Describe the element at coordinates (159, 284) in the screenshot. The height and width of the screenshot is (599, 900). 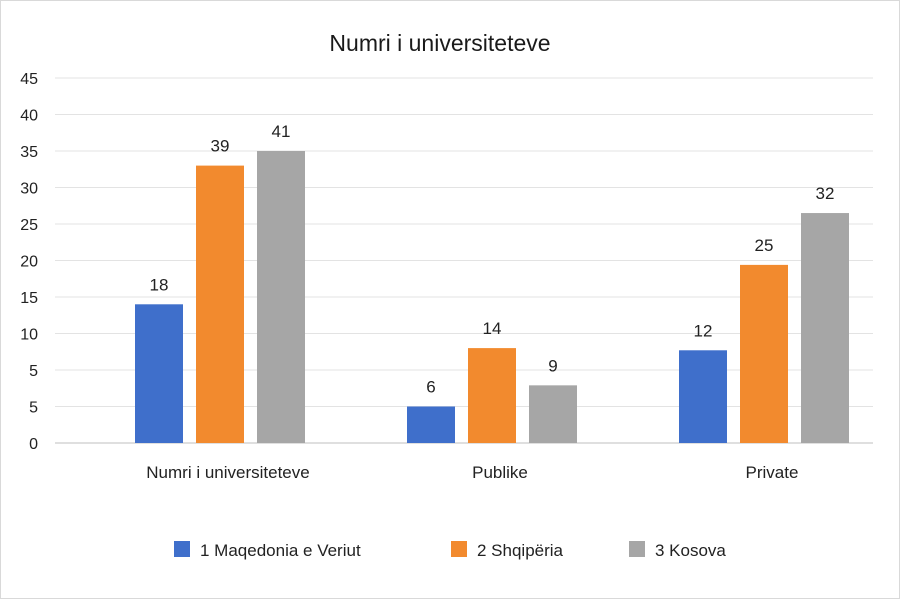
I see `data-label: 18` at that location.